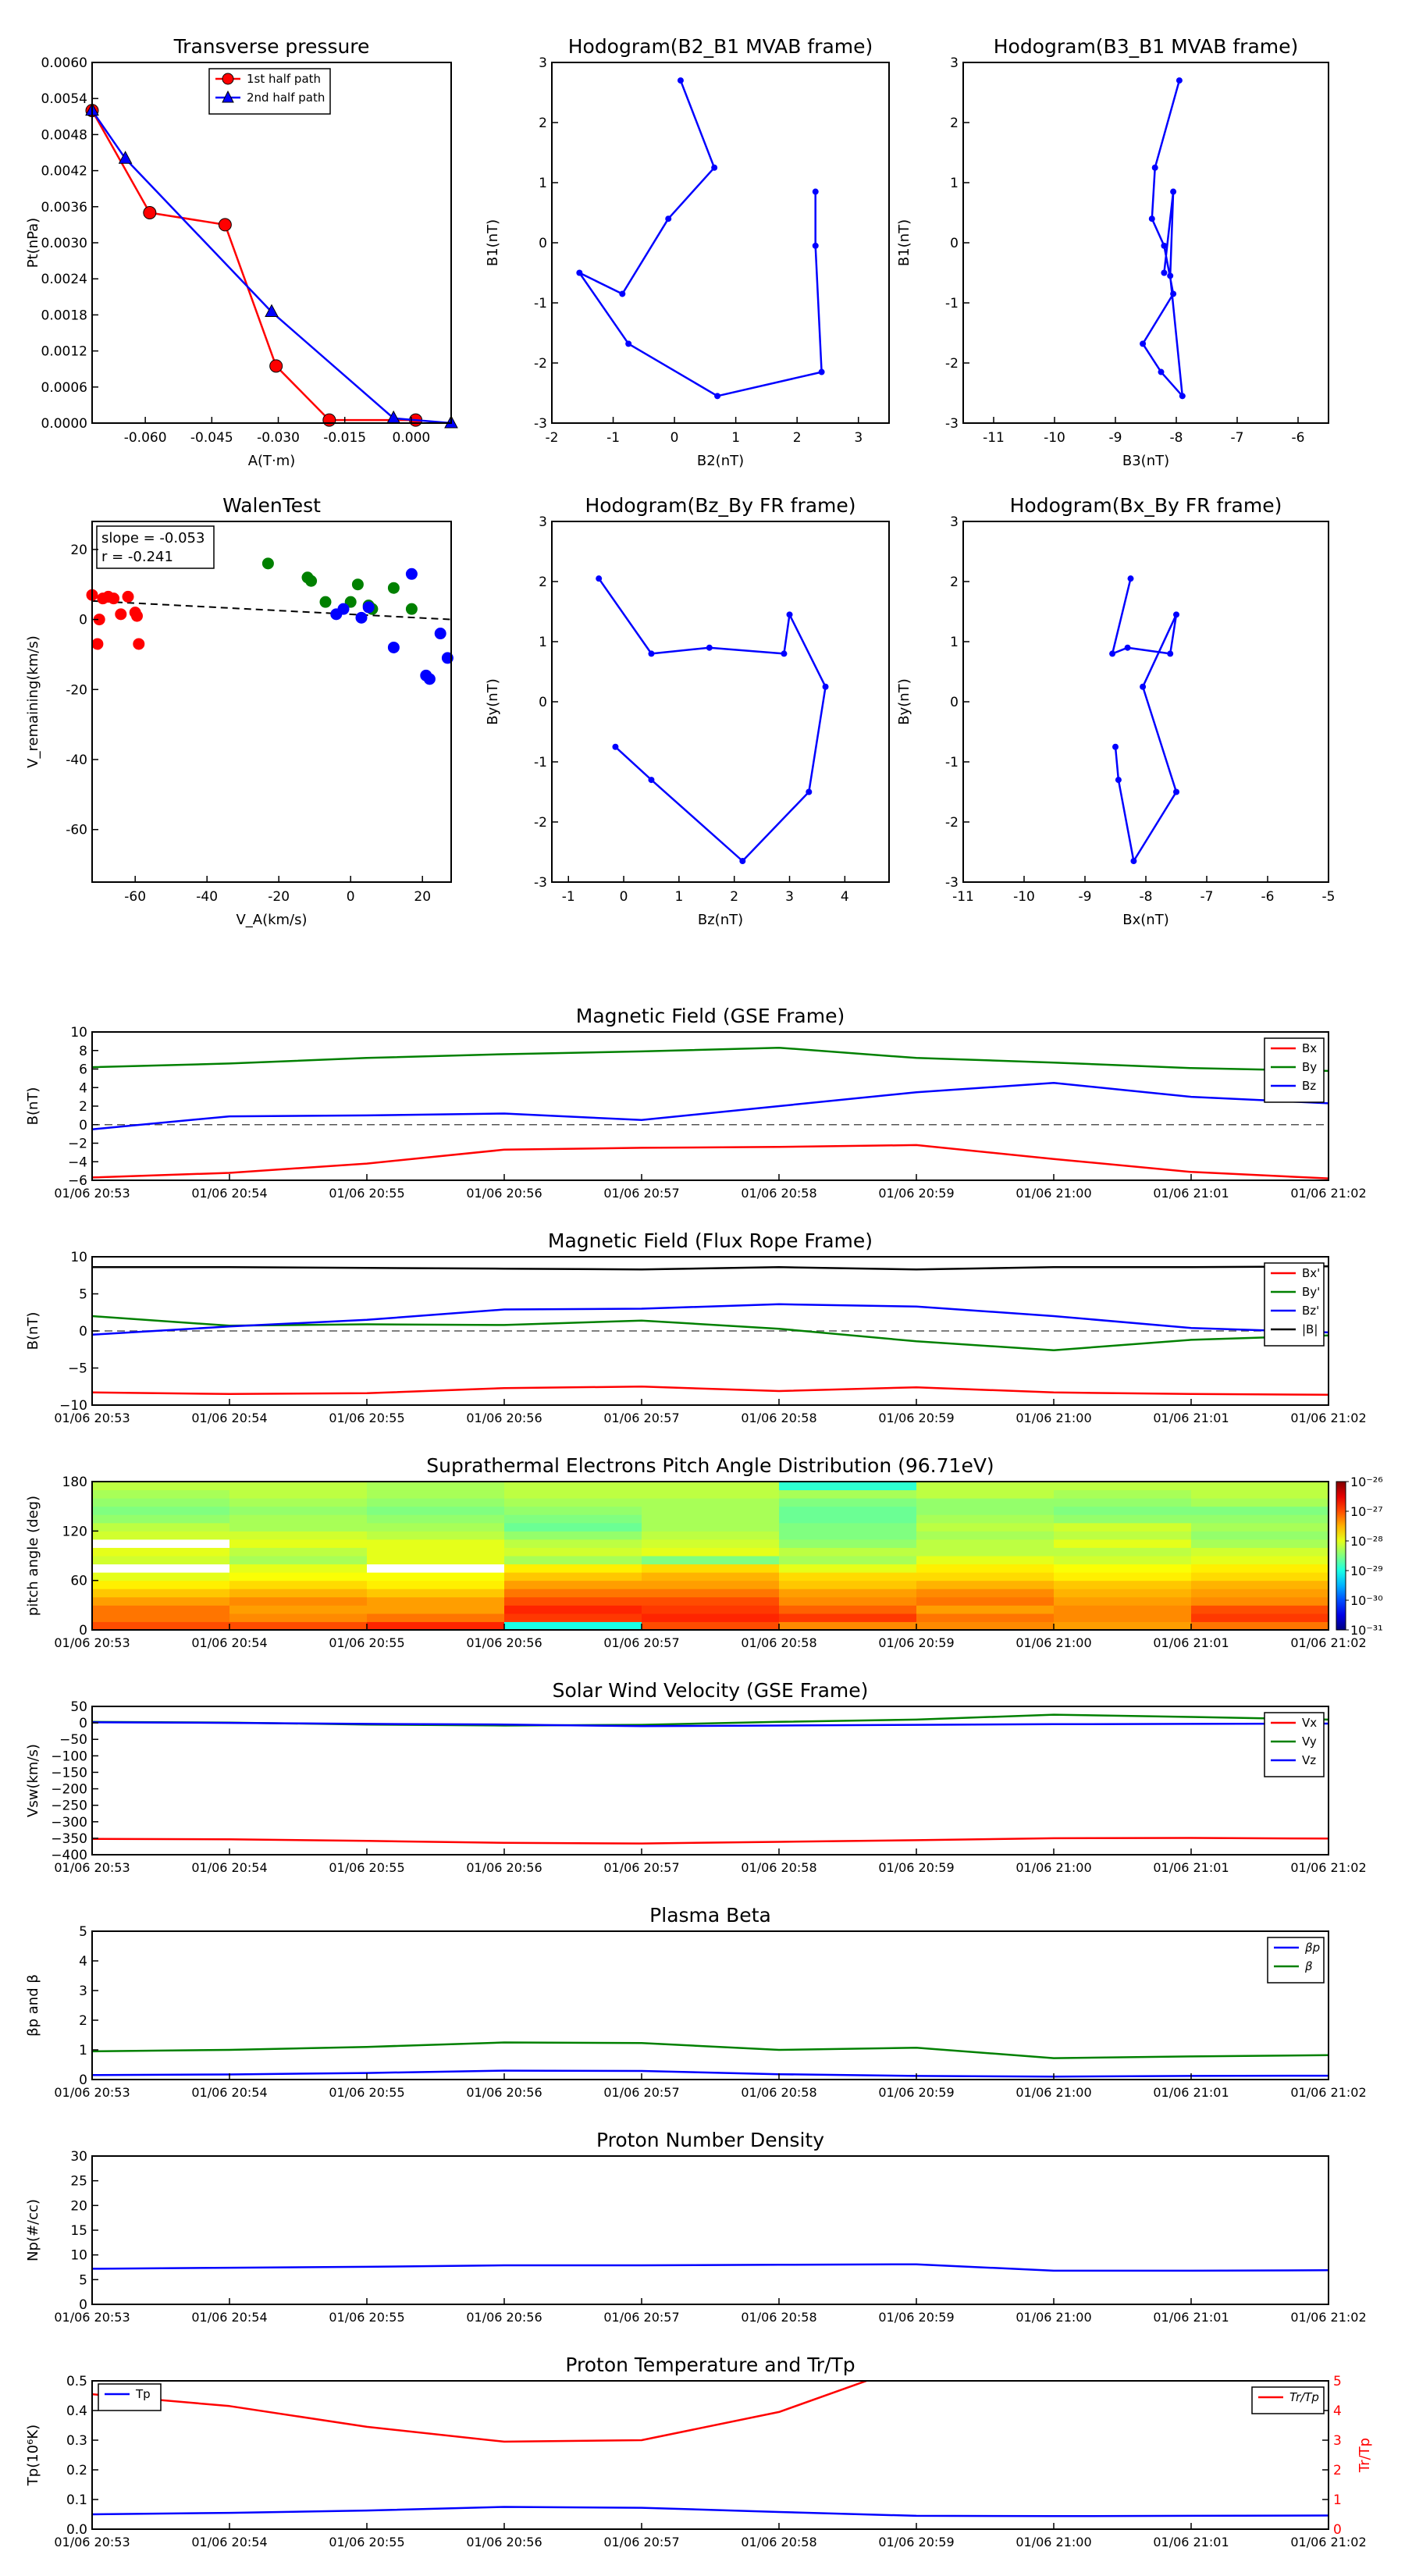  What do you see at coordinates (76, 2530) in the screenshot?
I see `tp-ytick-label: 0.0` at bounding box center [76, 2530].